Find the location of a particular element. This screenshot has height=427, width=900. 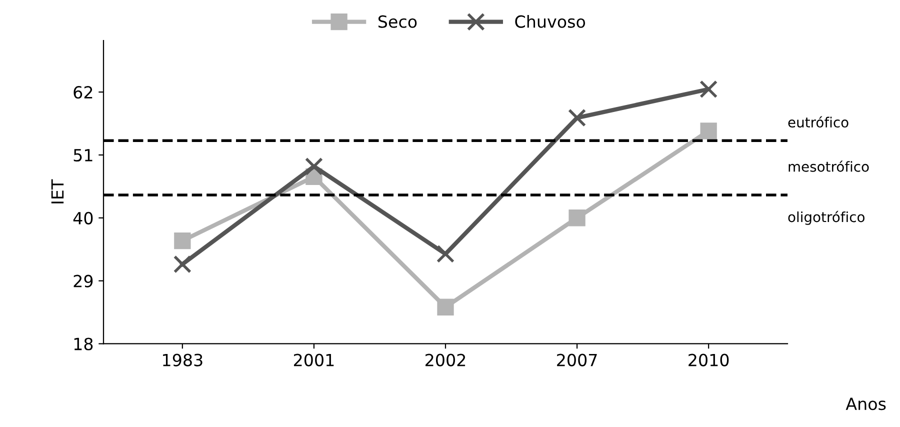

legend-label: Seco is located at coordinates (397, 21).